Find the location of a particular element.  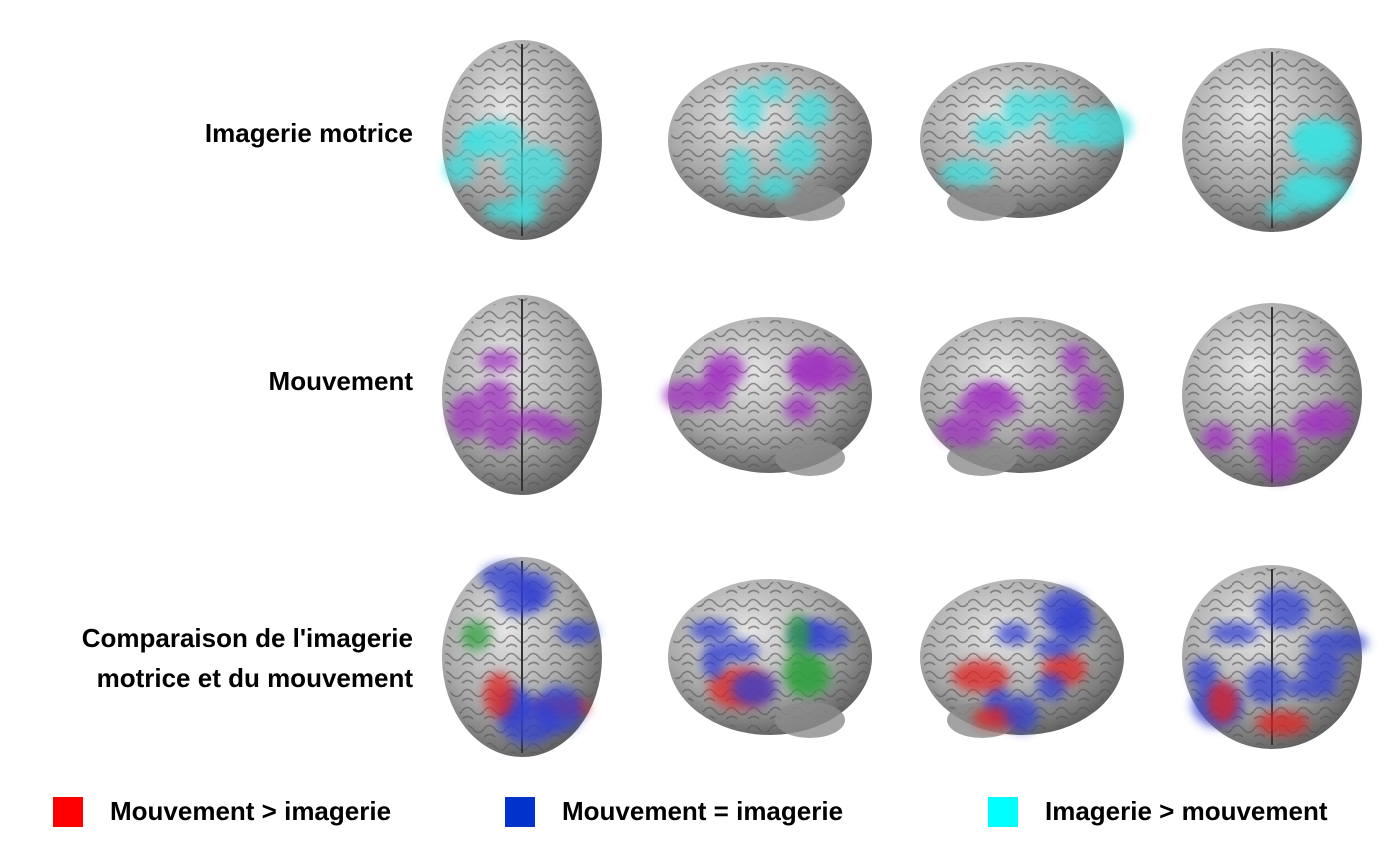

legend-label: Mouvement > imagerie is located at coordinates (250, 811).